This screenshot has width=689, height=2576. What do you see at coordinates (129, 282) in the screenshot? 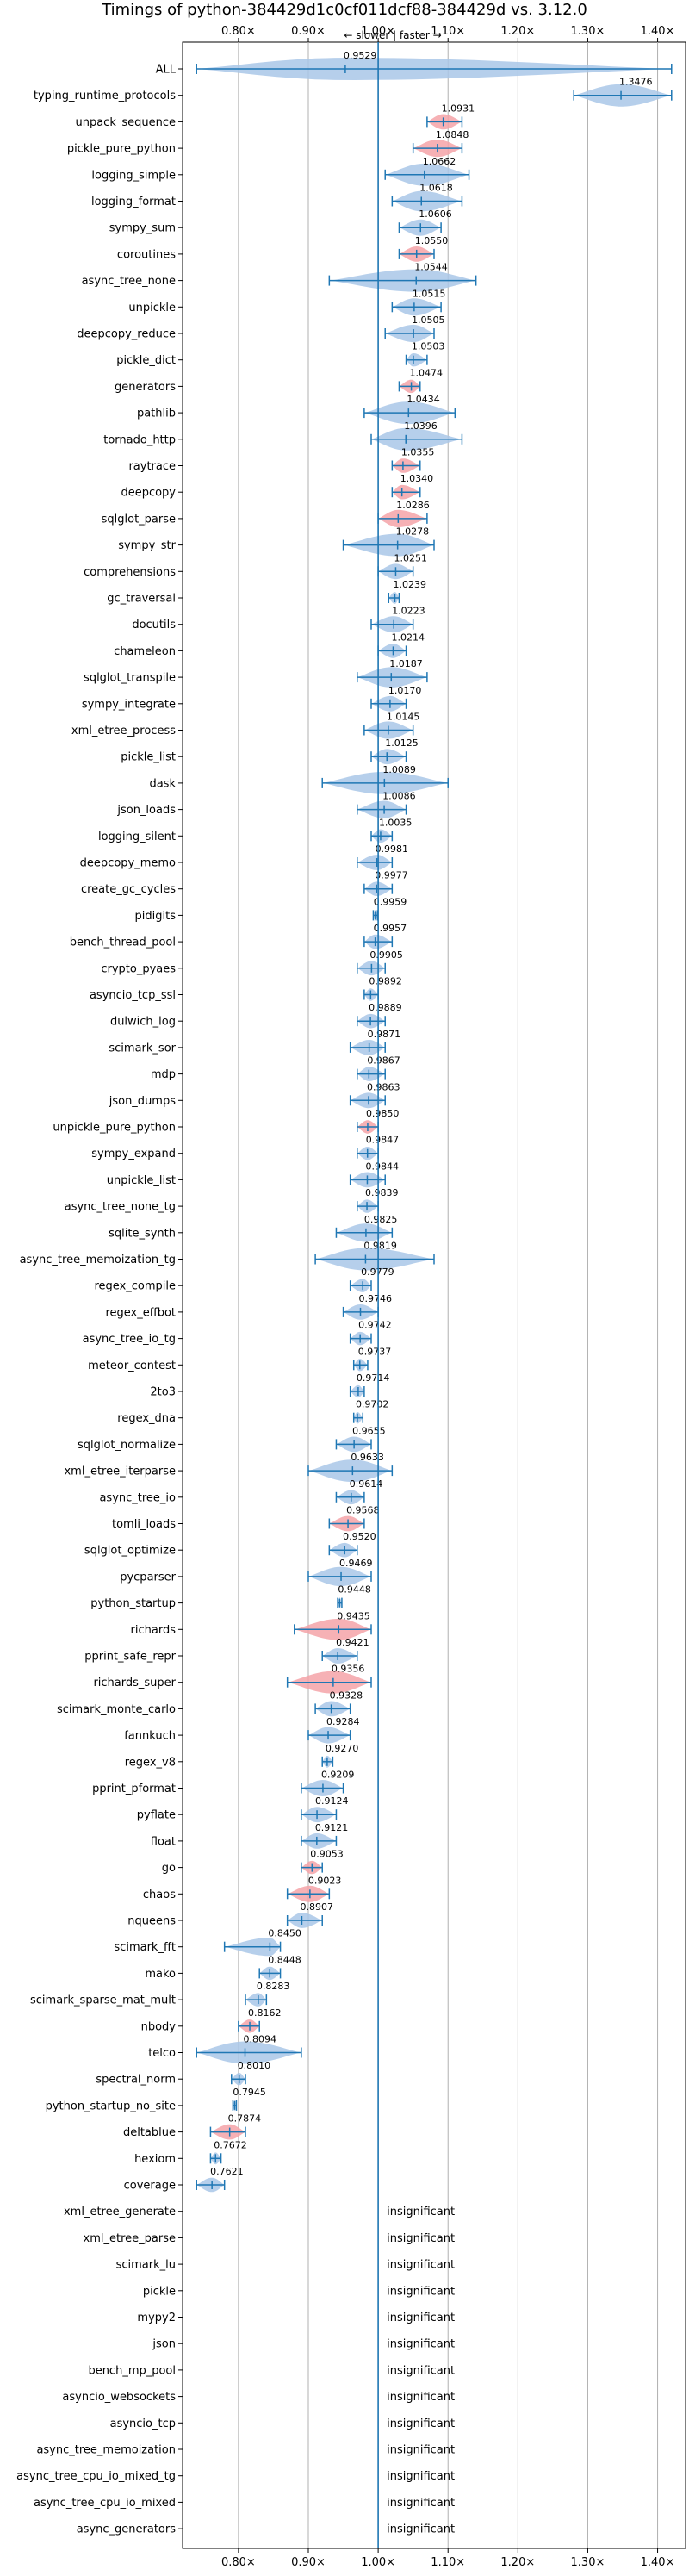
I see `category-label: async_tree_none` at bounding box center [129, 282].